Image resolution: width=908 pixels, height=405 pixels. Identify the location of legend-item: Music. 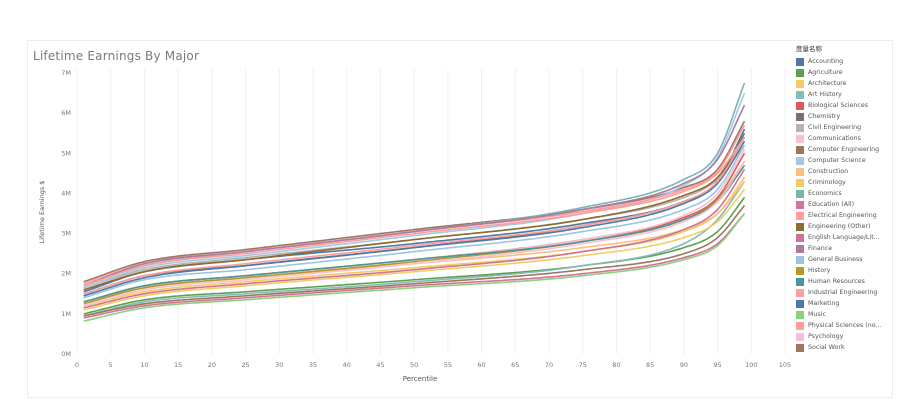
(846, 314).